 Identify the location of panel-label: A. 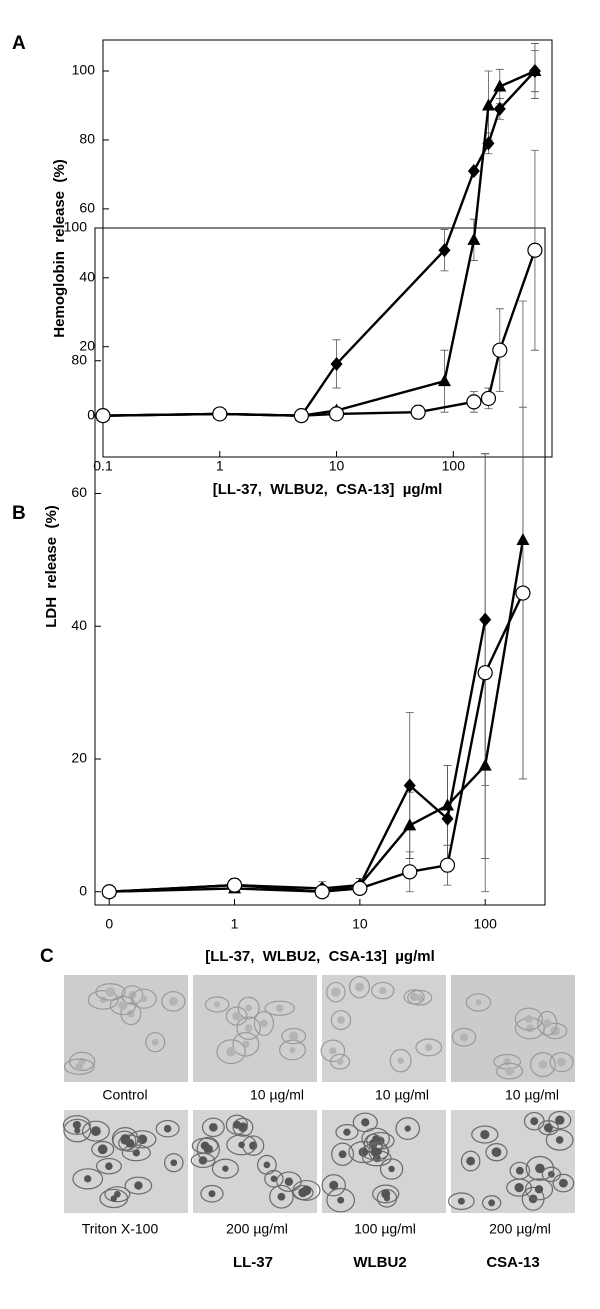
(19, 43).